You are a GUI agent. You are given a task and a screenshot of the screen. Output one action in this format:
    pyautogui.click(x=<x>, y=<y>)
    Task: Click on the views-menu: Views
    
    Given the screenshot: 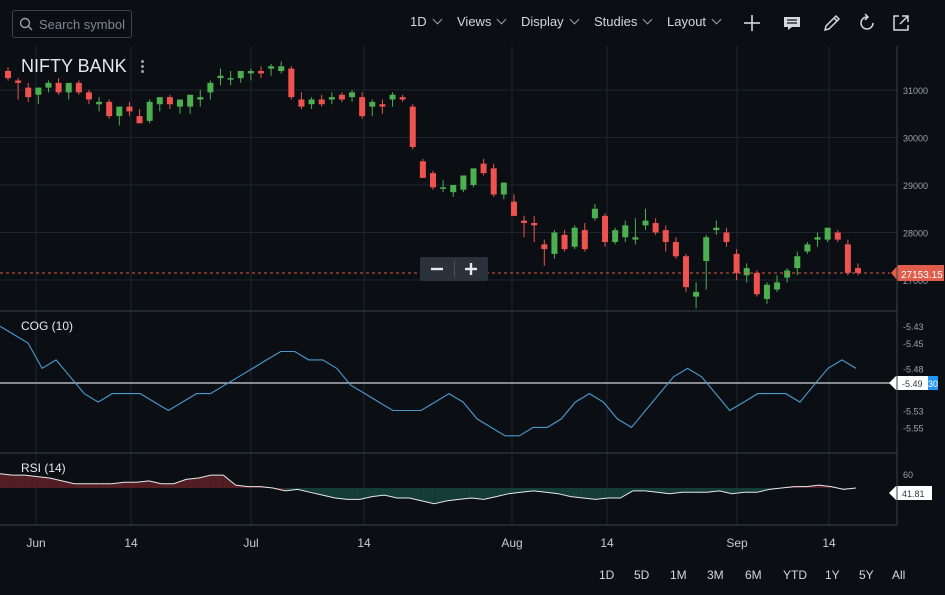 What is the action you would take?
    pyautogui.click(x=482, y=21)
    